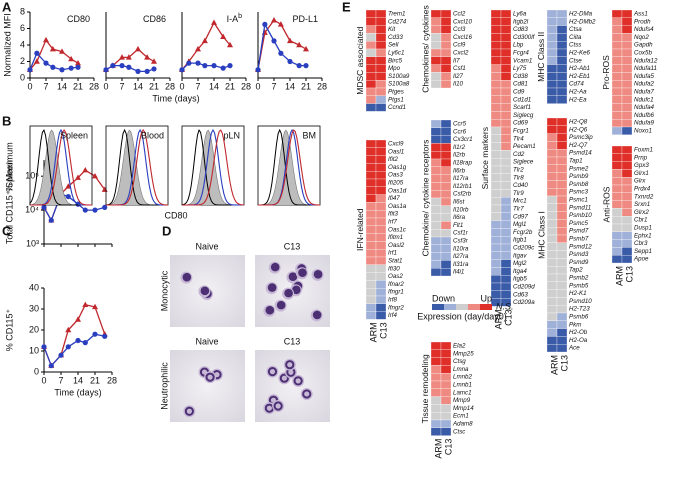 Image resolution: width=675 pixels, height=480 pixels. What do you see at coordinates (121, 86) in the screenshot?
I see `x-tick-label: 7` at bounding box center [121, 86].